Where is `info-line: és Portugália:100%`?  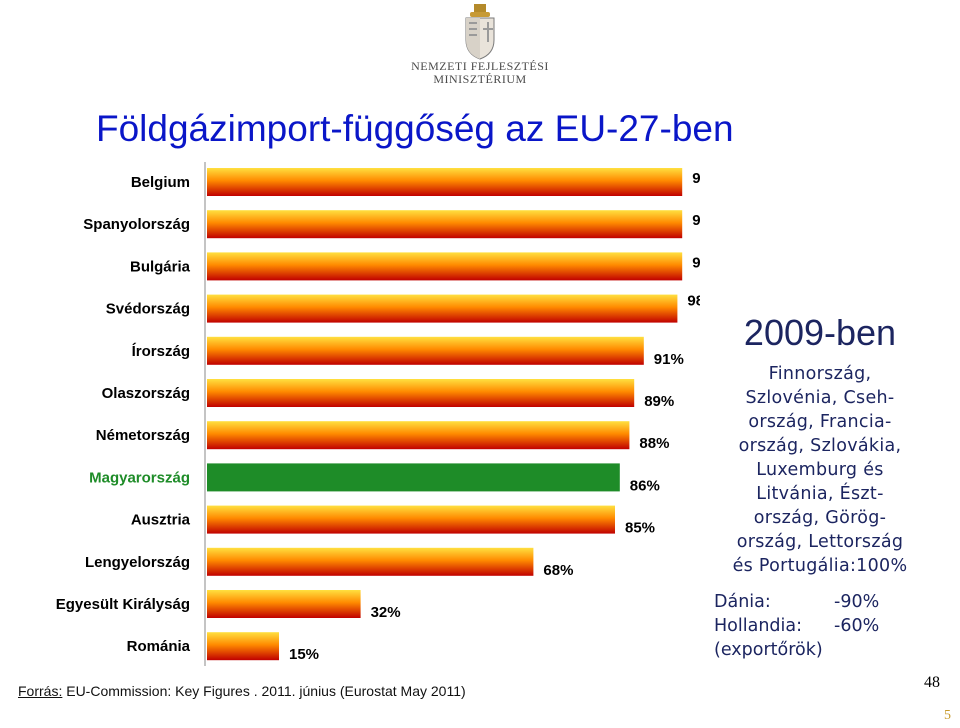 info-line: és Portugália:100% is located at coordinates (820, 566).